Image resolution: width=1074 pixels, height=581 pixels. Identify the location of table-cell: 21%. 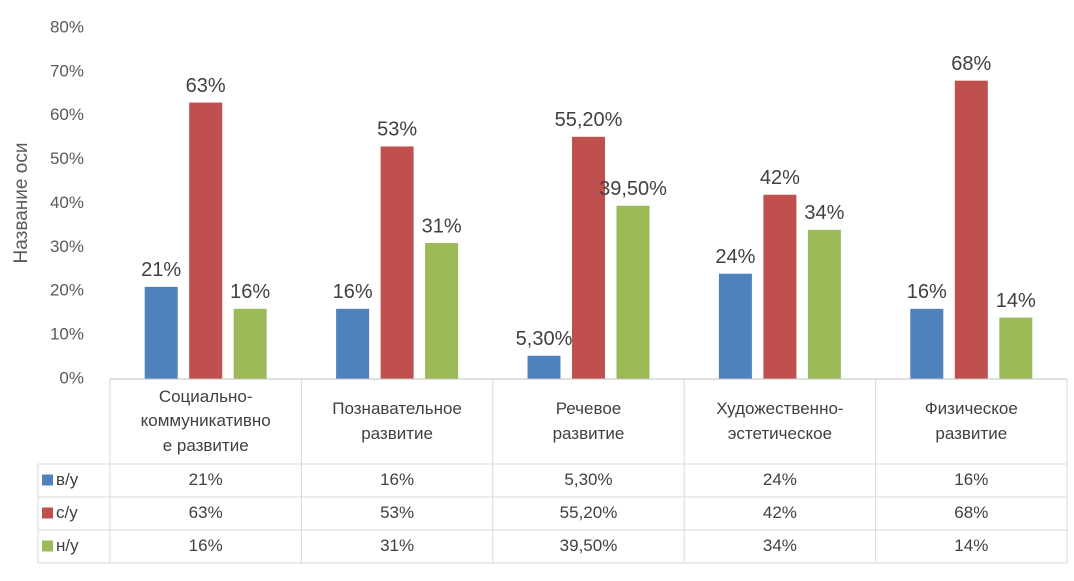
(206, 479).